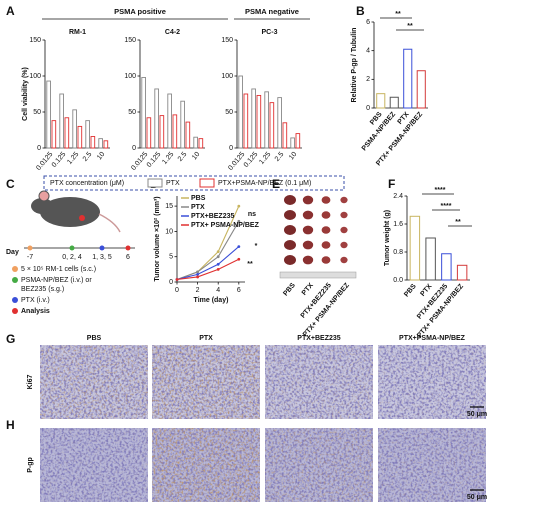  Describe the element at coordinates (398, 252) in the screenshot. I see `y-tick-label: 0.8` at that location.